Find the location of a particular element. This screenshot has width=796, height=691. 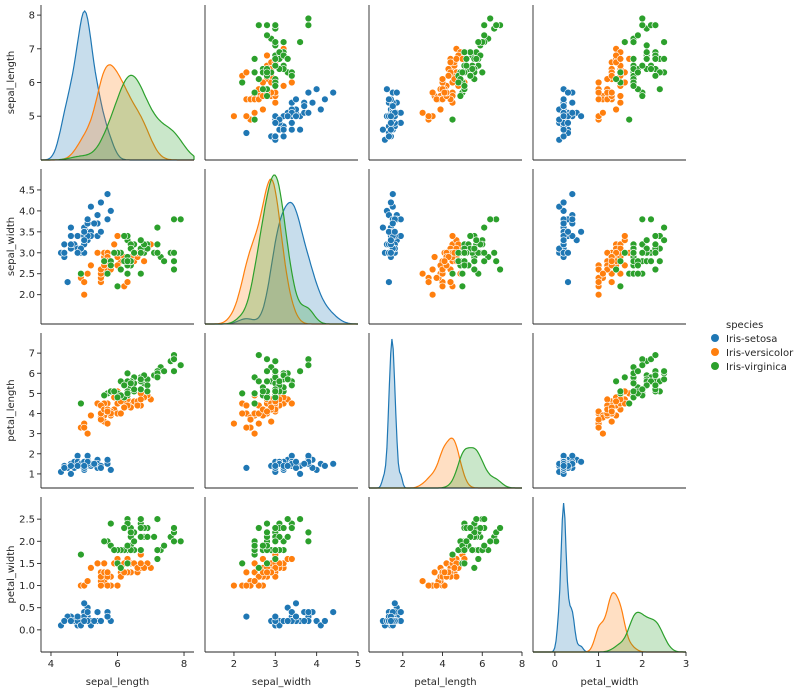

x-tick-label: 8 is located at coordinates (522, 664).